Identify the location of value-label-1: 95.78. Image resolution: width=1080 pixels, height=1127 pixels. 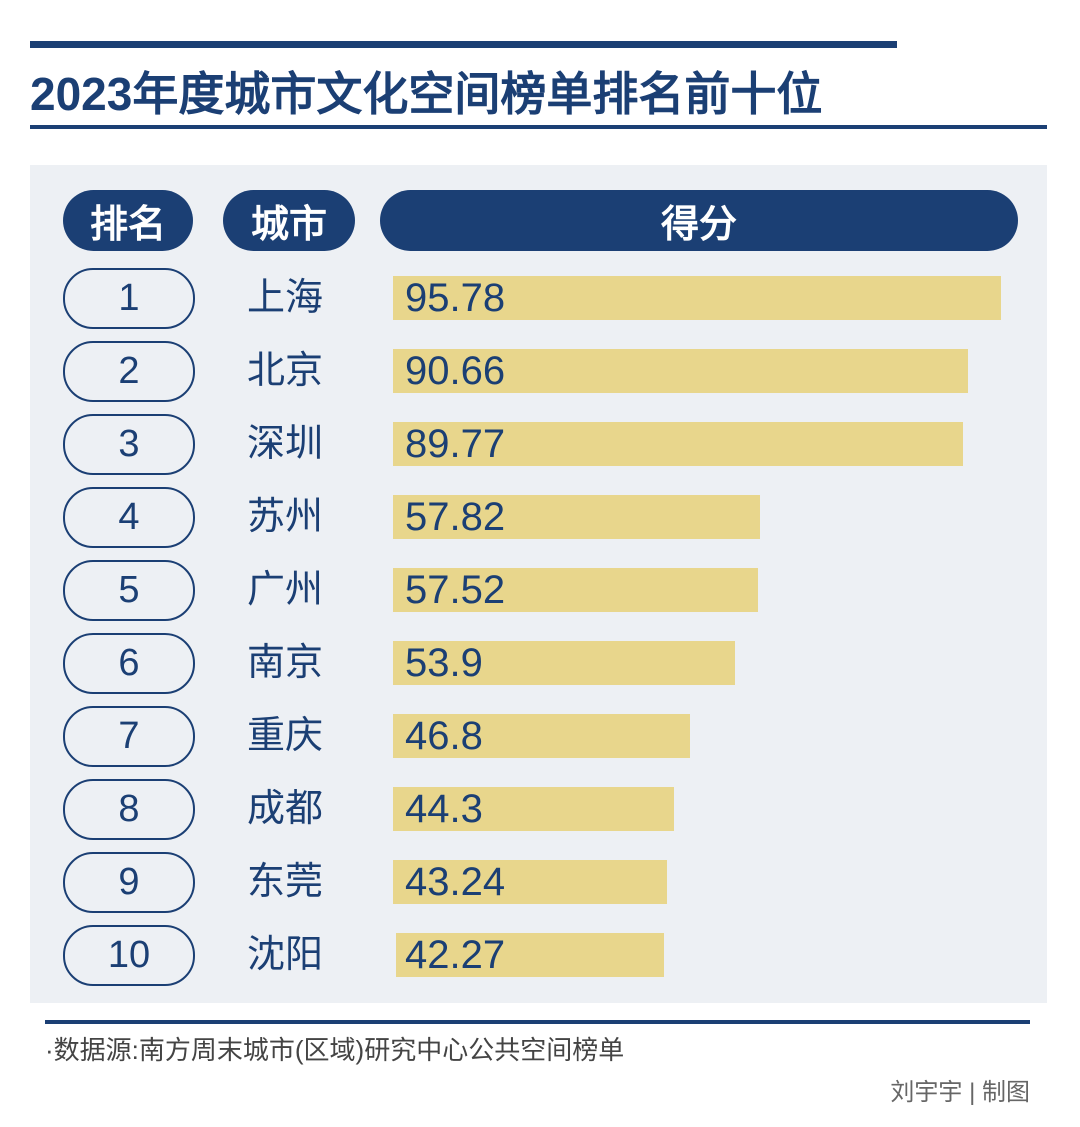
(455, 298).